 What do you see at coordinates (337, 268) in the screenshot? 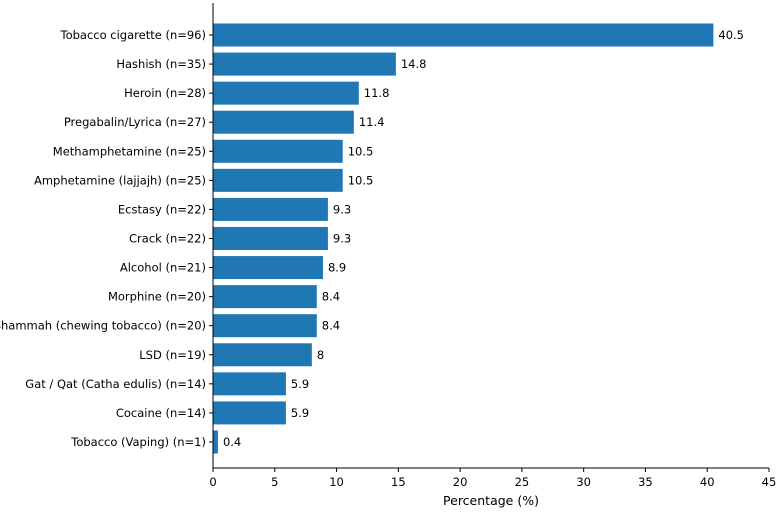
I see `value-label: 8.9` at bounding box center [337, 268].